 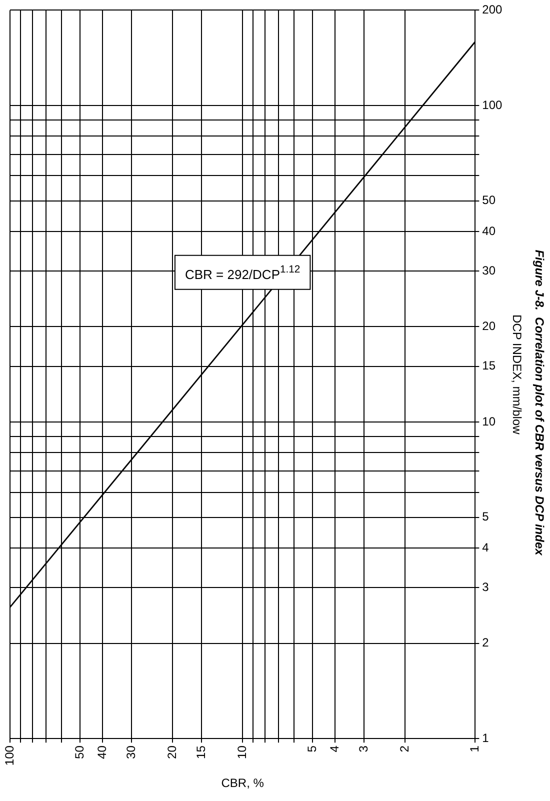 I want to click on x-axis-title: CBR, %, so click(x=242, y=783).